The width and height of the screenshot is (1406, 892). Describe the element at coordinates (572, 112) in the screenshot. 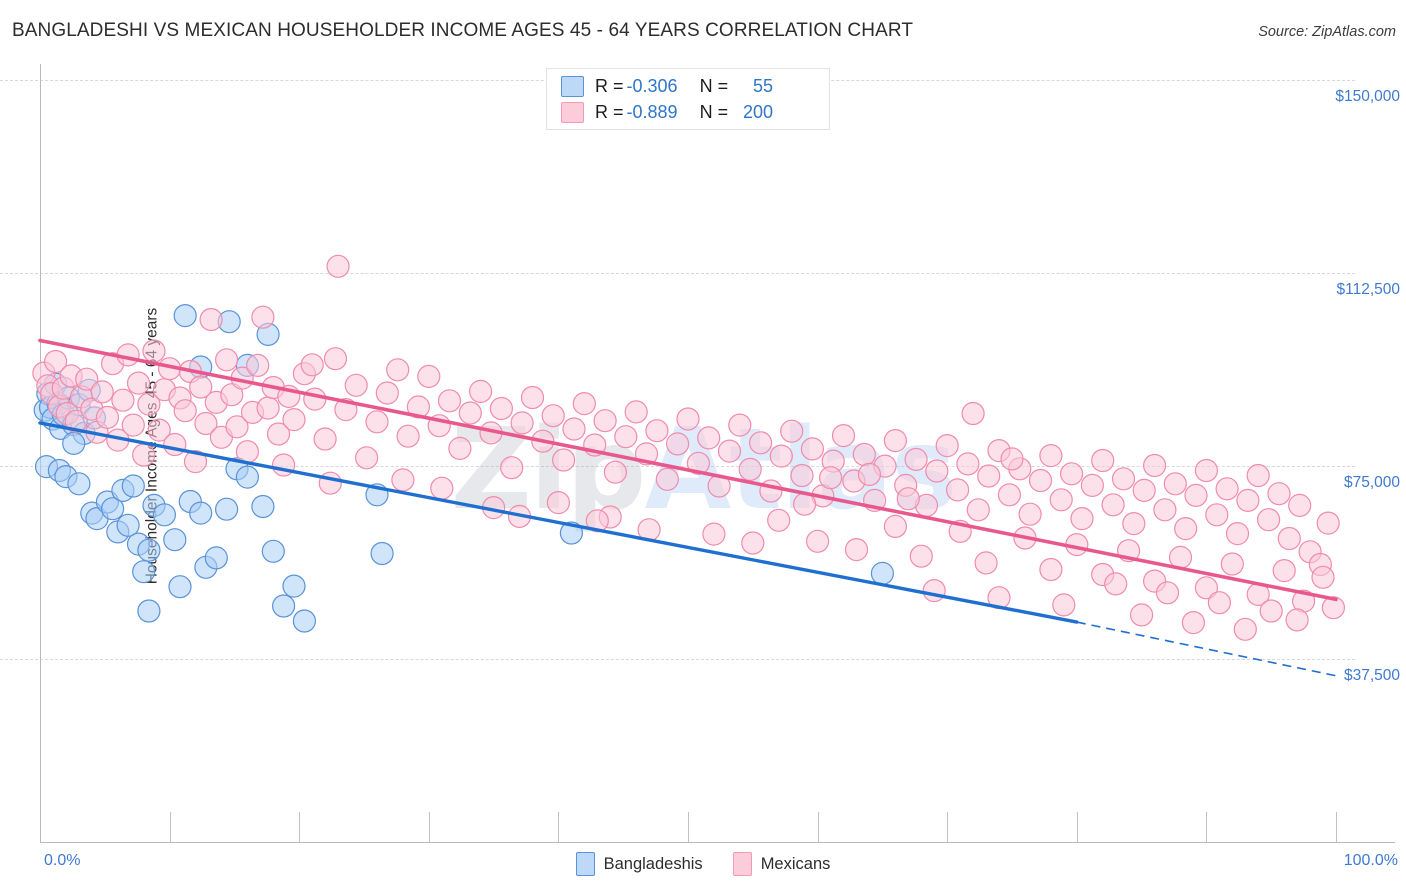

I see `swatch-pink-icon` at that location.